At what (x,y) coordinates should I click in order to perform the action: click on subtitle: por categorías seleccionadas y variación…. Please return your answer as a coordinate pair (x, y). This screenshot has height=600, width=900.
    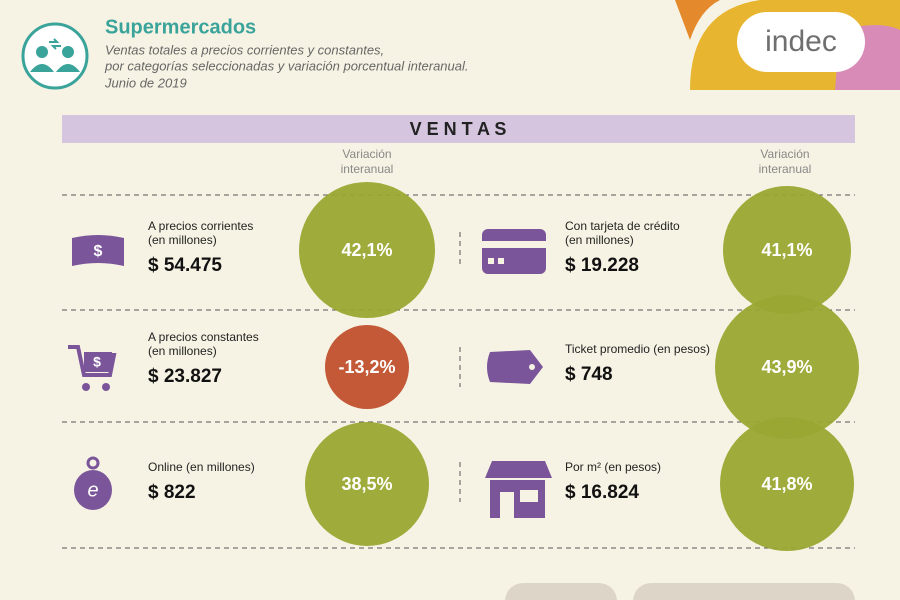
    Looking at the image, I should click on (286, 65).